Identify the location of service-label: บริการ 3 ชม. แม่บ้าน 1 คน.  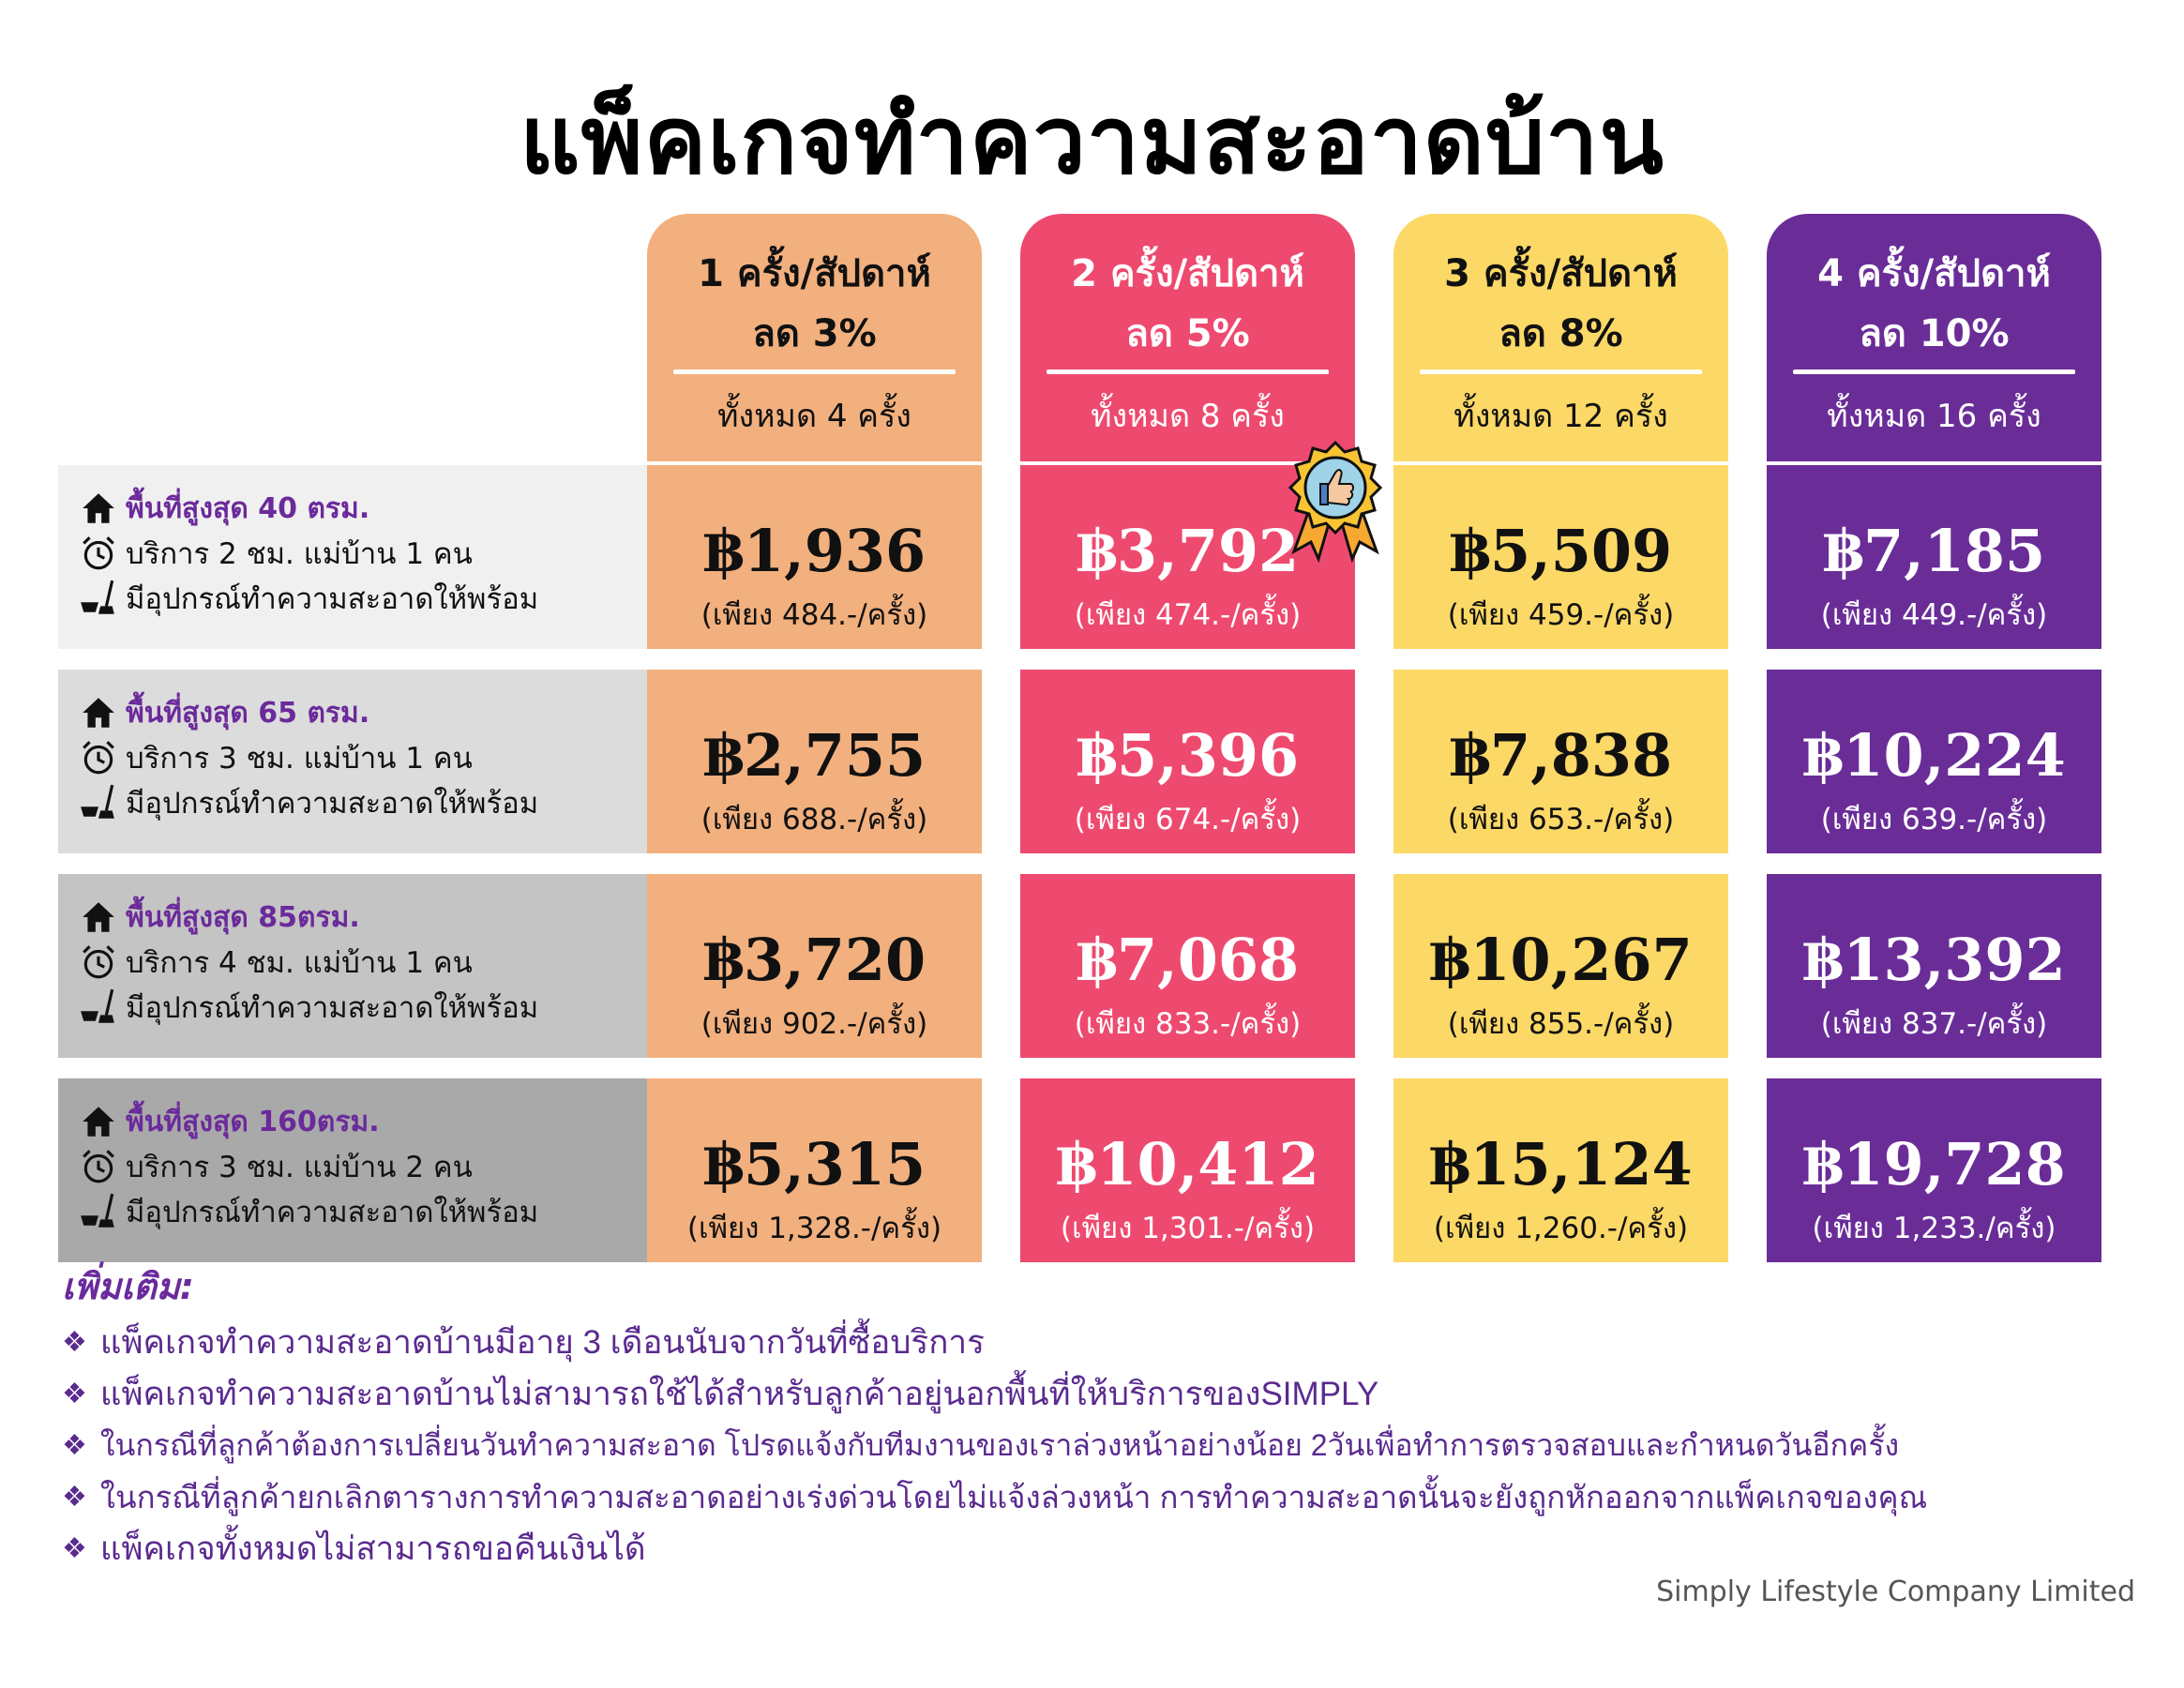
(299, 759).